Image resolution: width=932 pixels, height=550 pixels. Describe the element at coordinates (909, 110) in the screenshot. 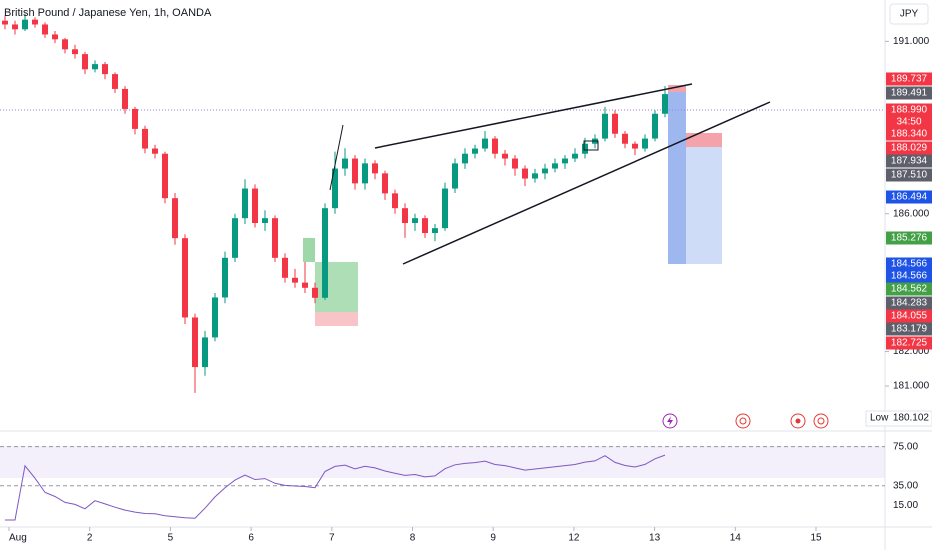

I see `price-badge-label: 188.990` at that location.